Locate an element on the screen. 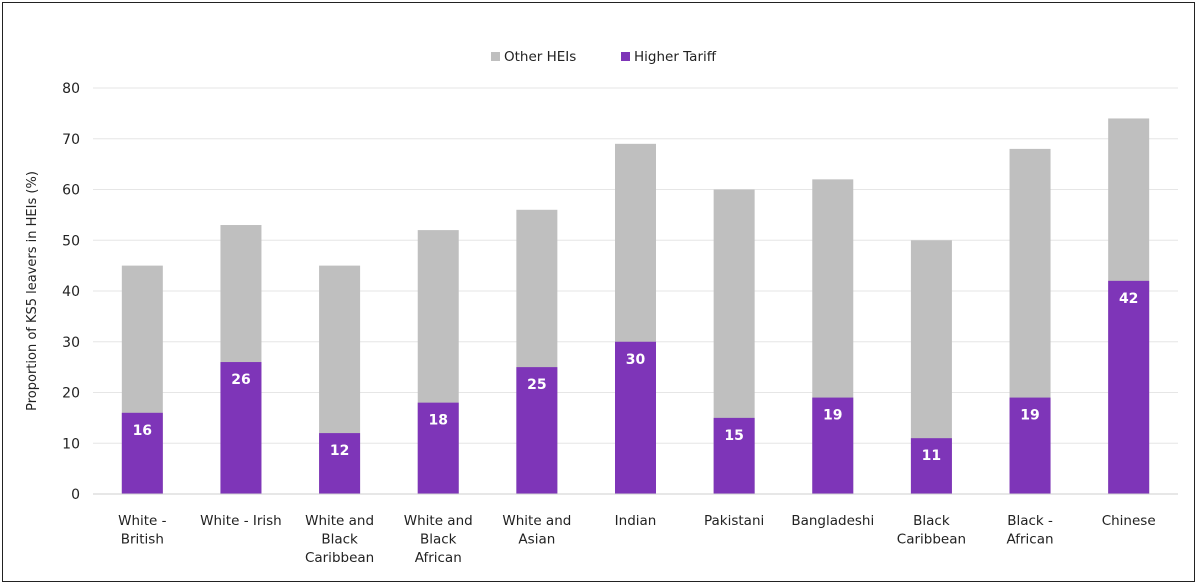 The height and width of the screenshot is (586, 1199). x-category-label: White - Irish is located at coordinates (241, 521).